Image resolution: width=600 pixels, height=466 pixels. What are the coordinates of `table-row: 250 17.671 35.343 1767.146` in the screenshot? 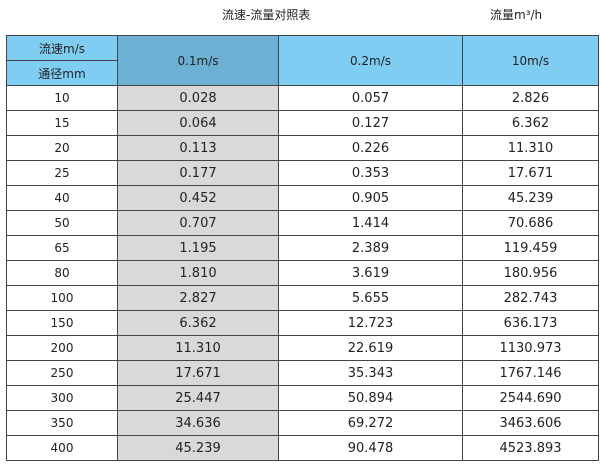 It's located at (302, 373).